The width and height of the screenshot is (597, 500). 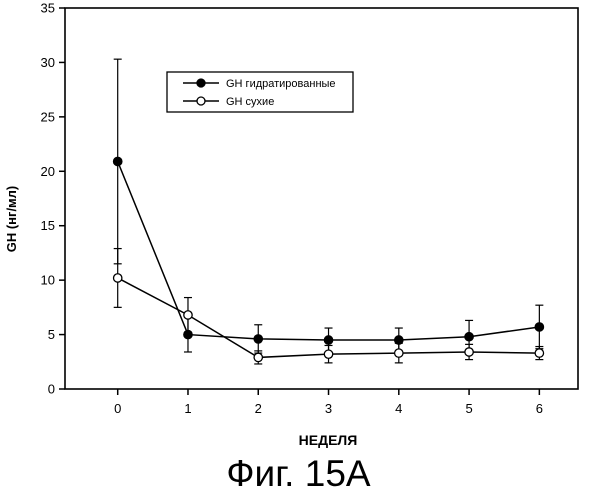 I want to click on filled-circle-marker-icon, so click(x=201, y=83).